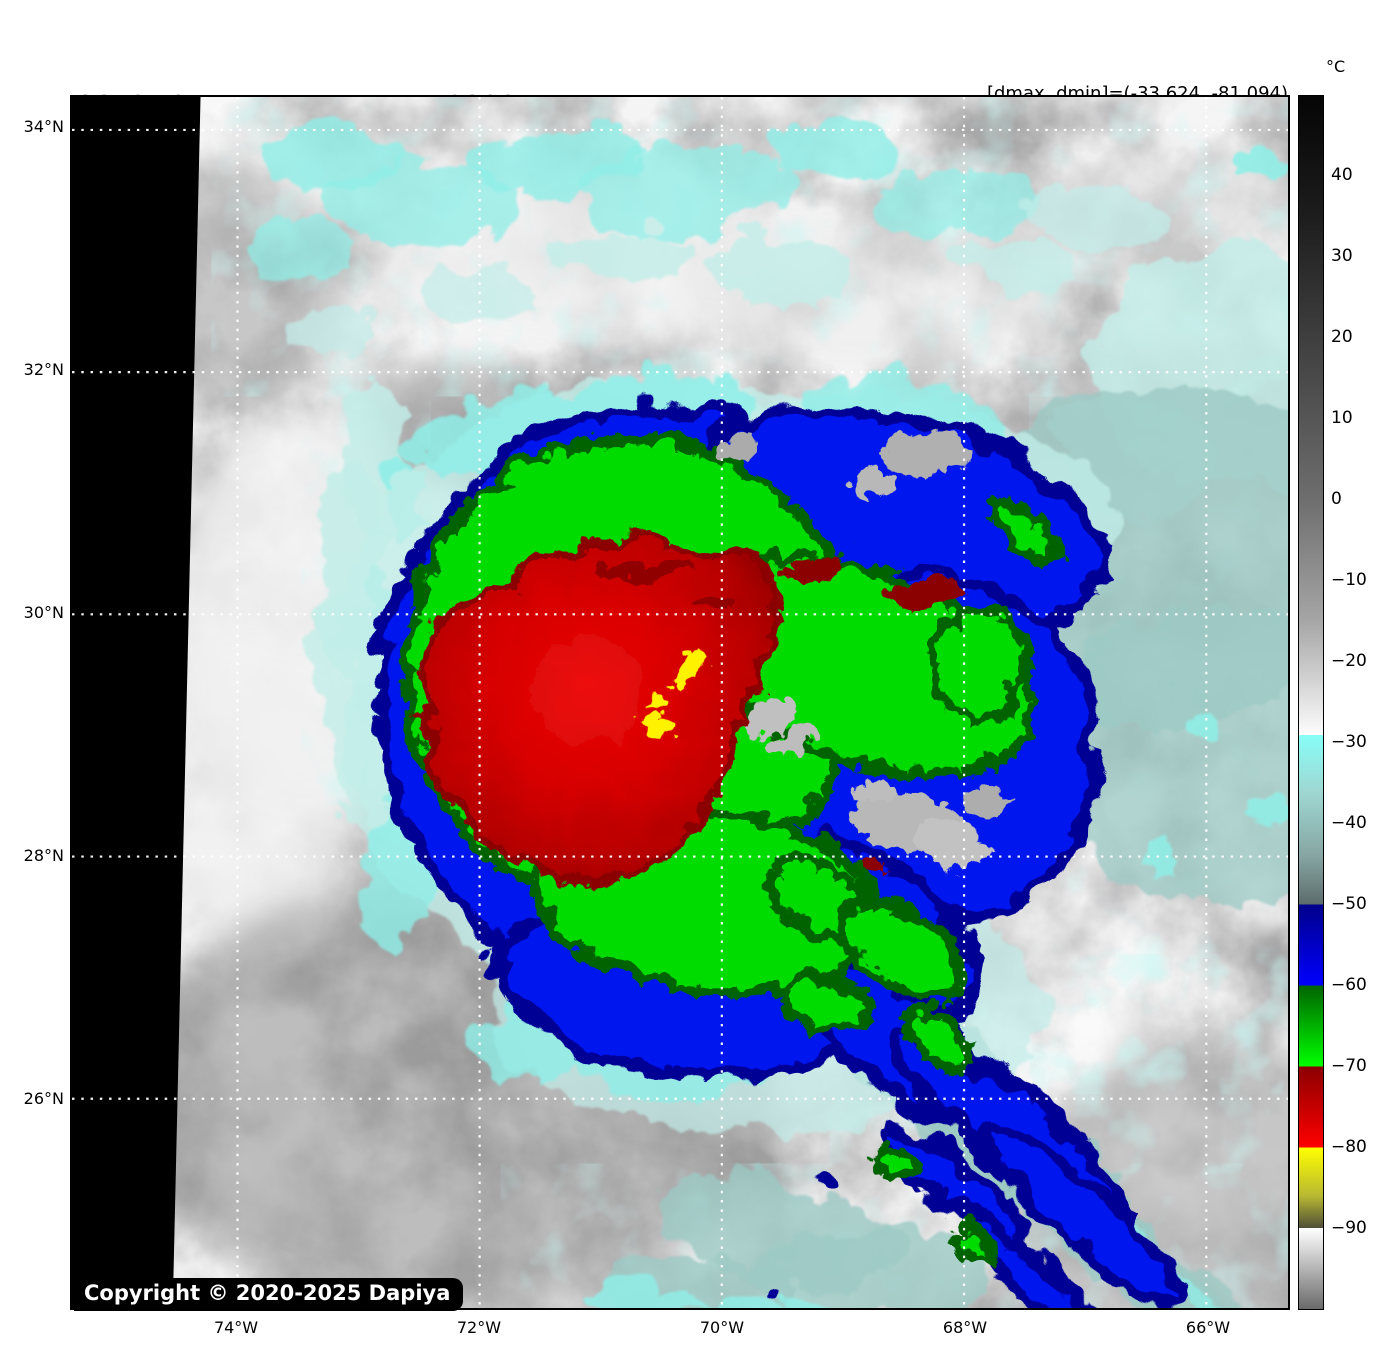 The image size is (1390, 1359). I want to click on lon-tick-label: 70°W, so click(722, 1327).